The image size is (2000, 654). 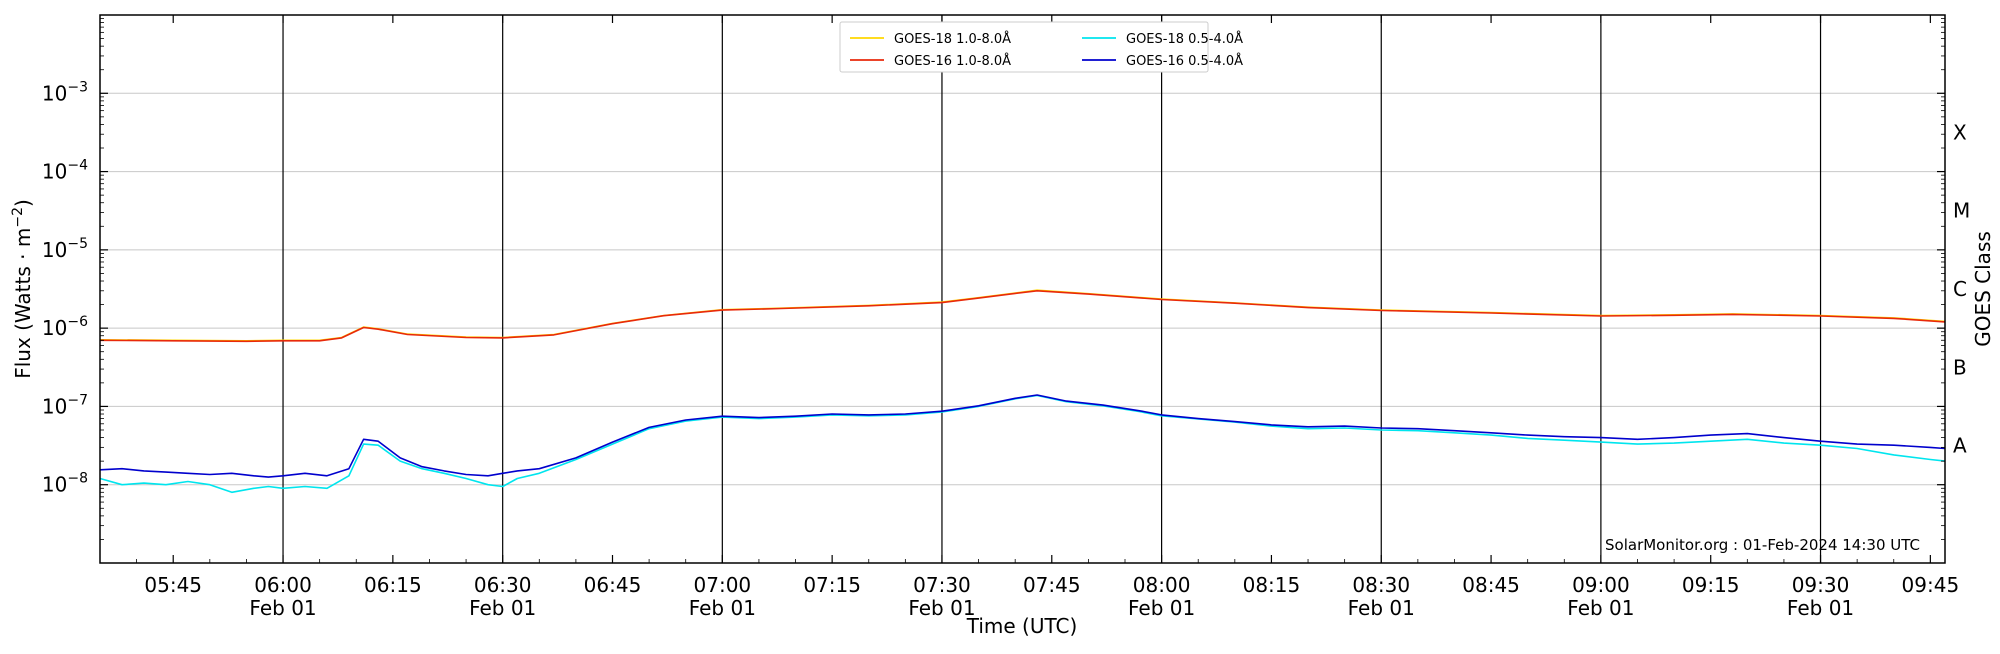 What do you see at coordinates (173, 585) in the screenshot?
I see `x-tick-label: 05:45` at bounding box center [173, 585].